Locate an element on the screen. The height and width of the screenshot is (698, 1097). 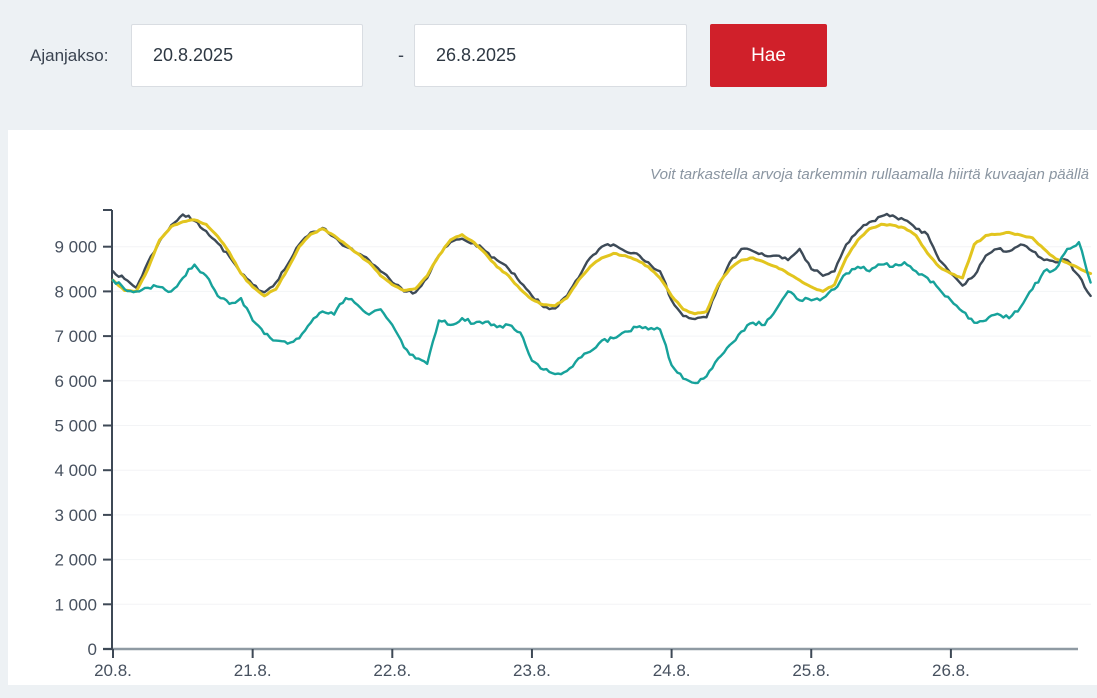
x-tick-label: 21.8. is located at coordinates (253, 670).